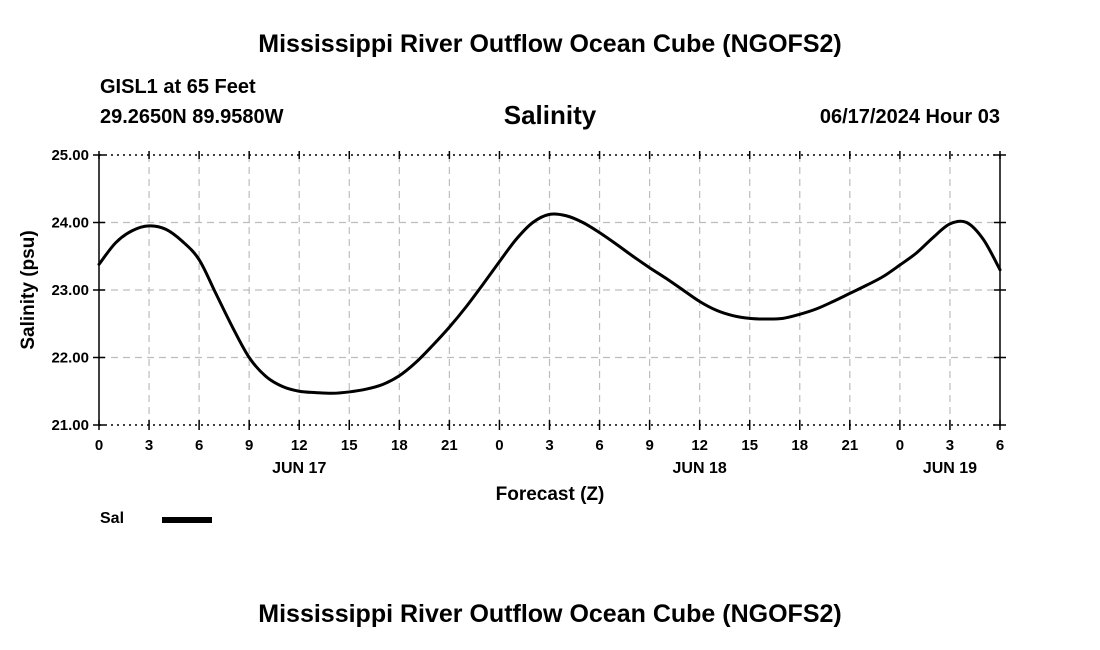 This screenshot has width=1100, height=650. What do you see at coordinates (70, 223) in the screenshot?
I see `y-tick-label: 24.00` at bounding box center [70, 223].